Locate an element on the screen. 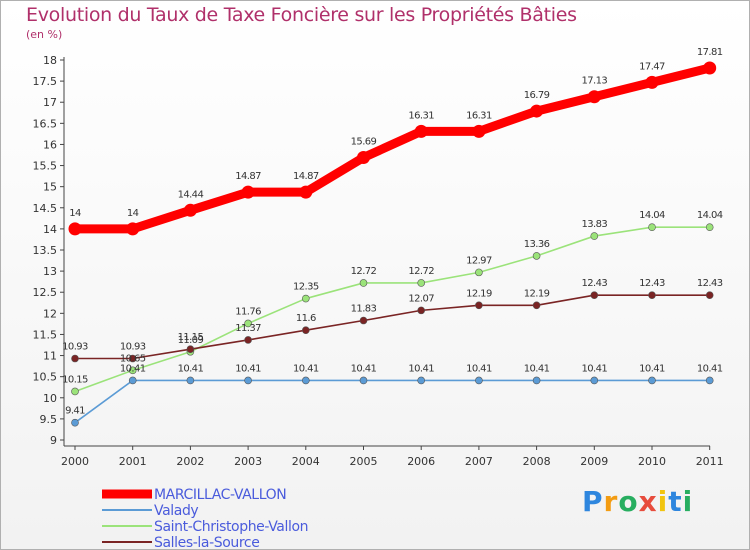 The width and height of the screenshot is (750, 550). data-label: 14 is located at coordinates (133, 213).